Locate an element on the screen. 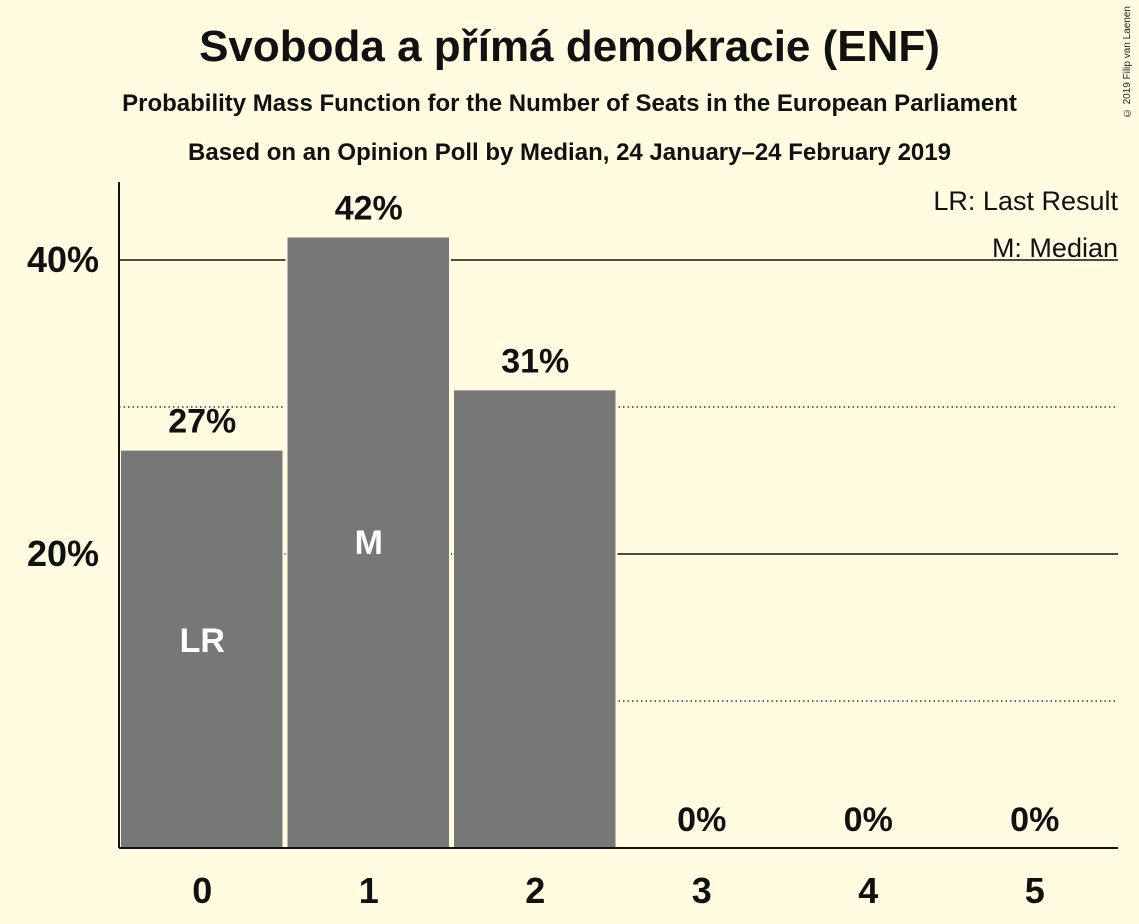  x-tick-label-3: 3 is located at coordinates (702, 890).